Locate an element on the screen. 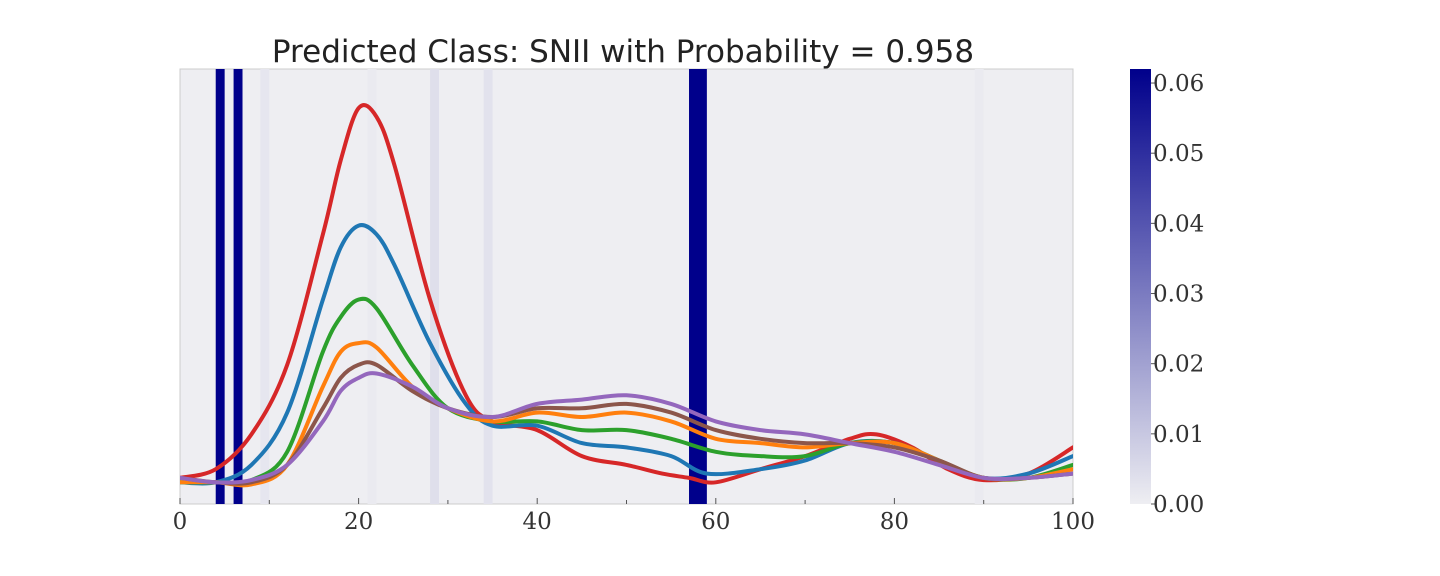 The height and width of the screenshot is (576, 1440). x-tick-label: 60 is located at coordinates (715, 522).